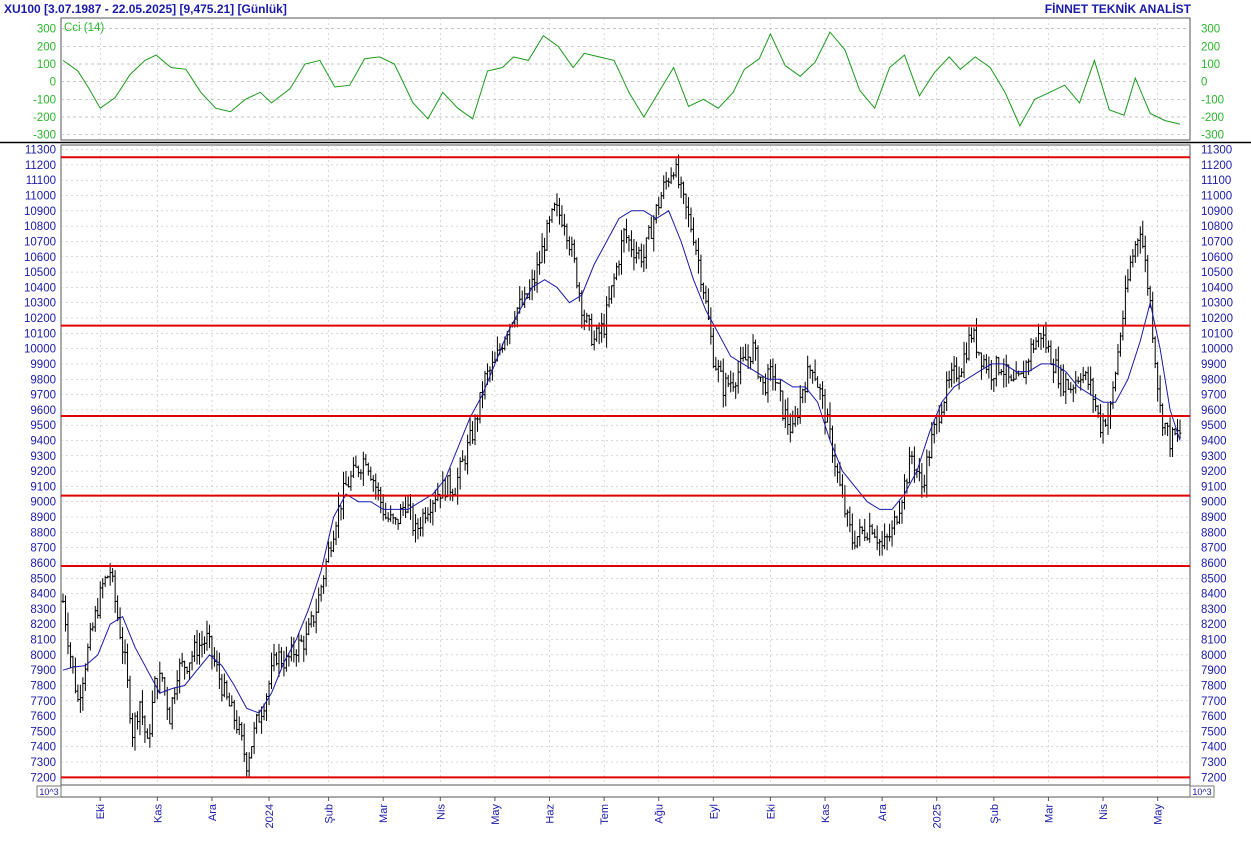 This screenshot has width=1251, height=841. I want to click on price-tick-label-left: 8500, so click(43, 579).